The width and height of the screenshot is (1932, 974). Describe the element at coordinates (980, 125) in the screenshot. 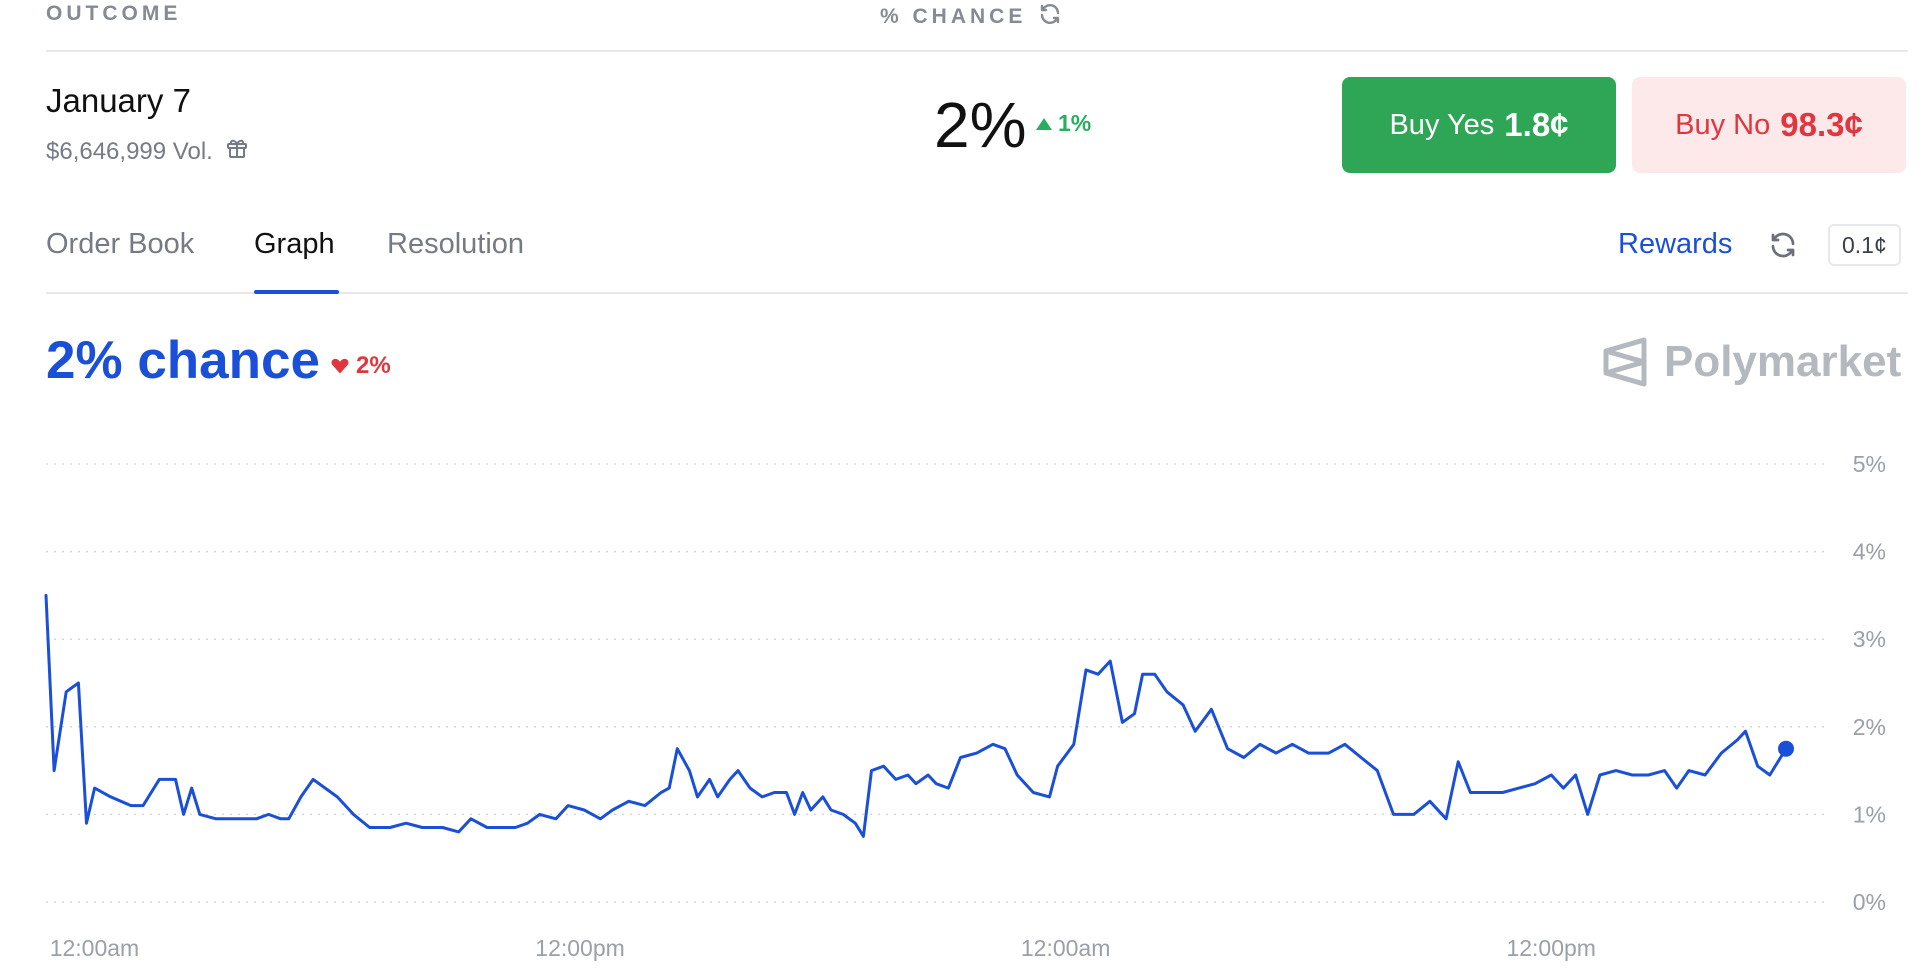

I see `outcome-chance: 2%` at that location.